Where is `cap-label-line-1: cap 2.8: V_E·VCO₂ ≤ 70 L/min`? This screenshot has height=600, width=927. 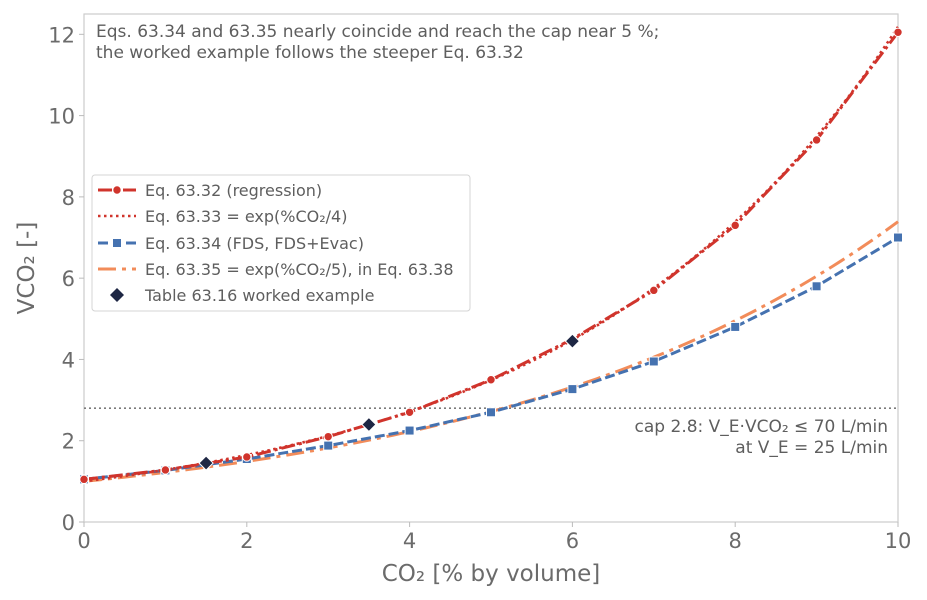
cap-label-line-1: cap 2.8: V_E·VCO₂ ≤ 70 L/min is located at coordinates (761, 427).